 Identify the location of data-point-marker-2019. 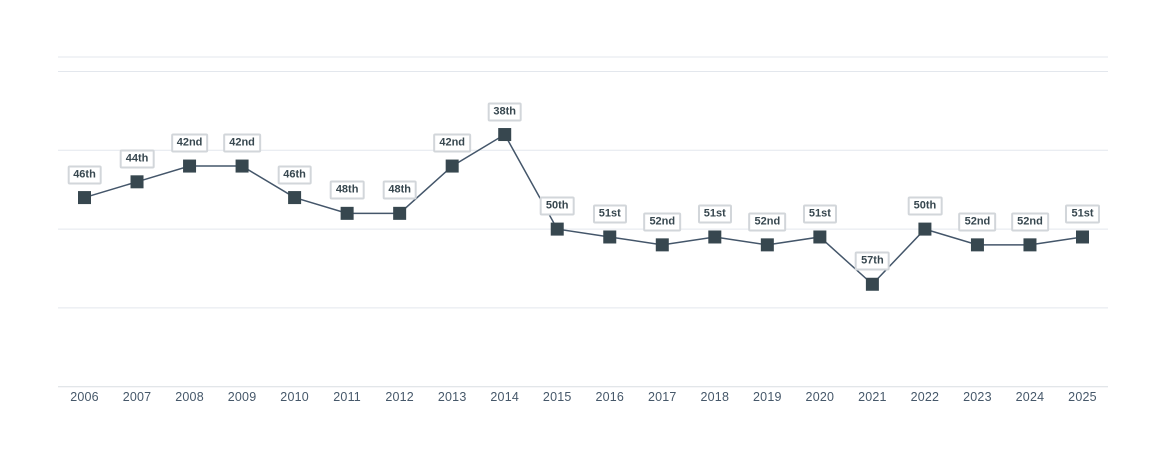
(767, 245).